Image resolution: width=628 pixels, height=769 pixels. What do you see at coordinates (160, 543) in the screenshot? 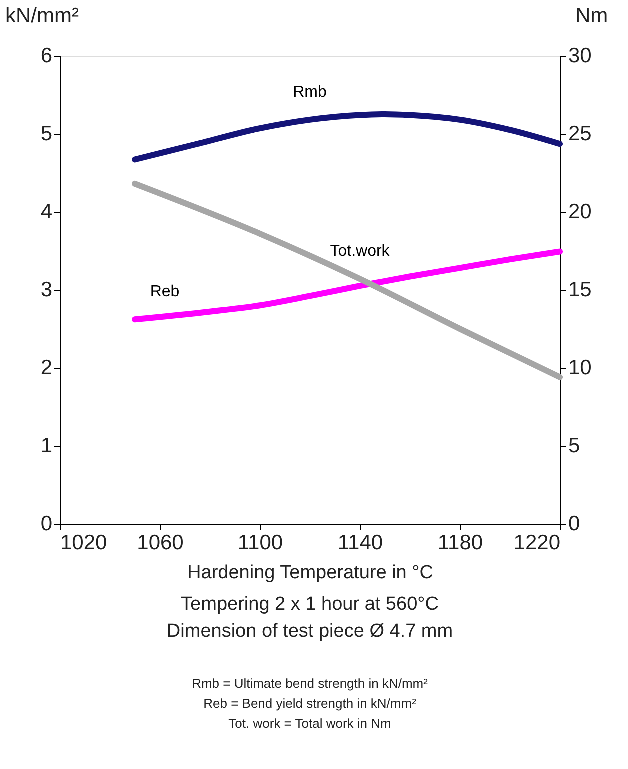
I see `x-tick-label: 1060` at bounding box center [160, 543].